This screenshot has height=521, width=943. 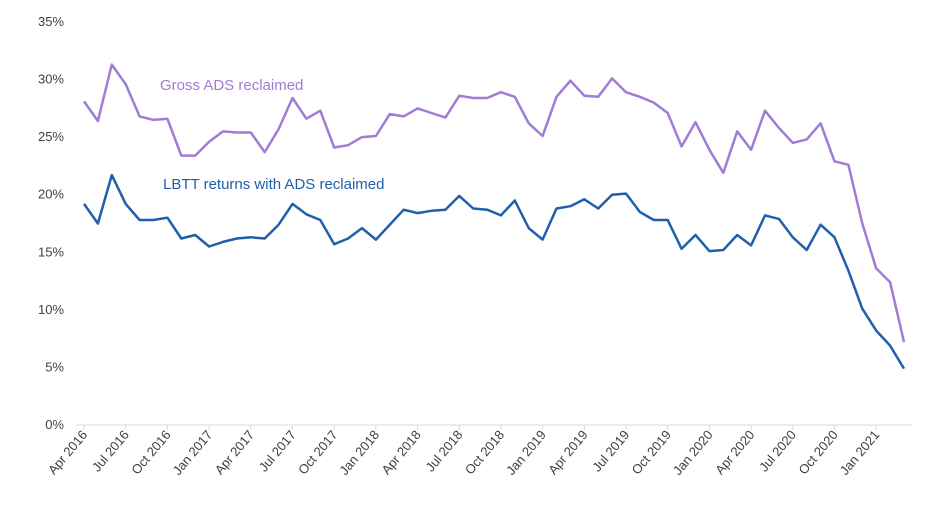 What do you see at coordinates (610, 450) in the screenshot?
I see `x-tick-label: Jul 2019` at bounding box center [610, 450].